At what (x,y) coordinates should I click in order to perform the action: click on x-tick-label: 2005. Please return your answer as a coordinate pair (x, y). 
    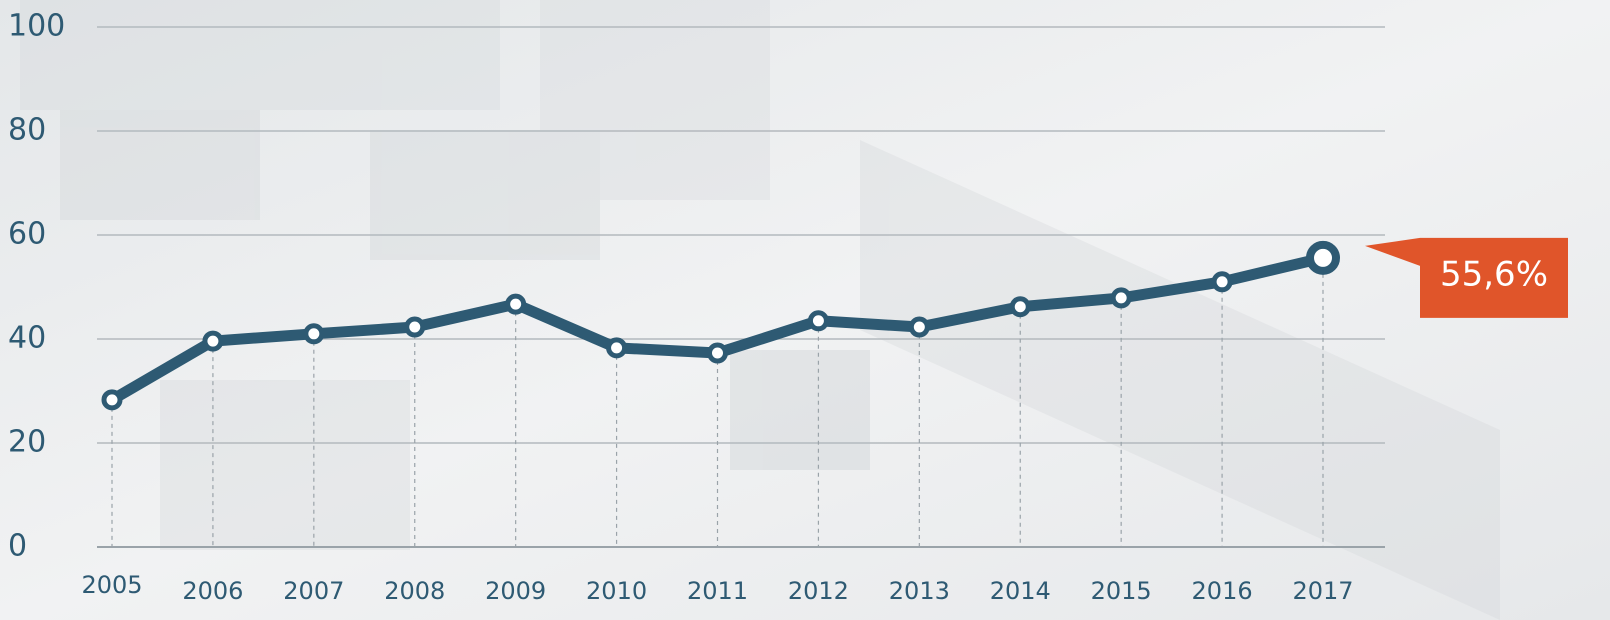
    Looking at the image, I should click on (111, 585).